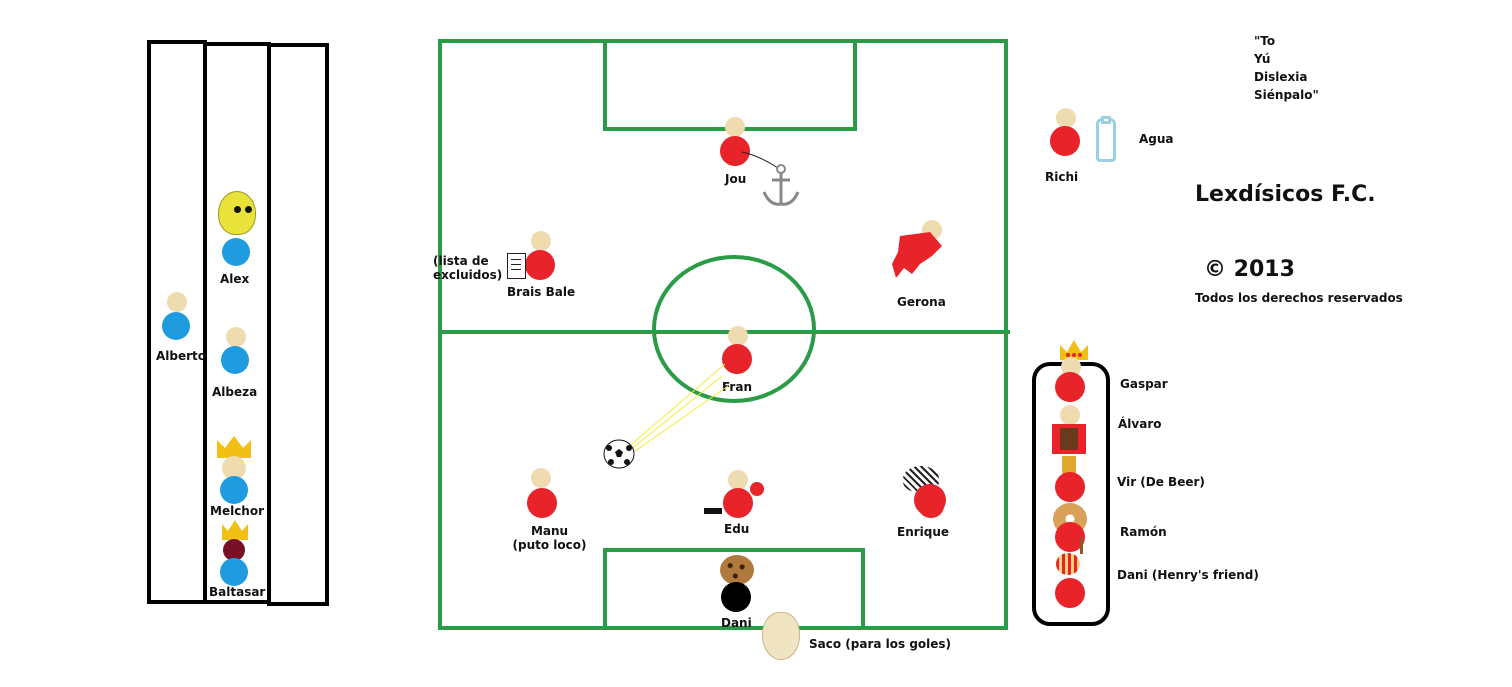 The height and width of the screenshot is (687, 1512). Describe the element at coordinates (235, 279) in the screenshot. I see `player-label: Alex` at that location.